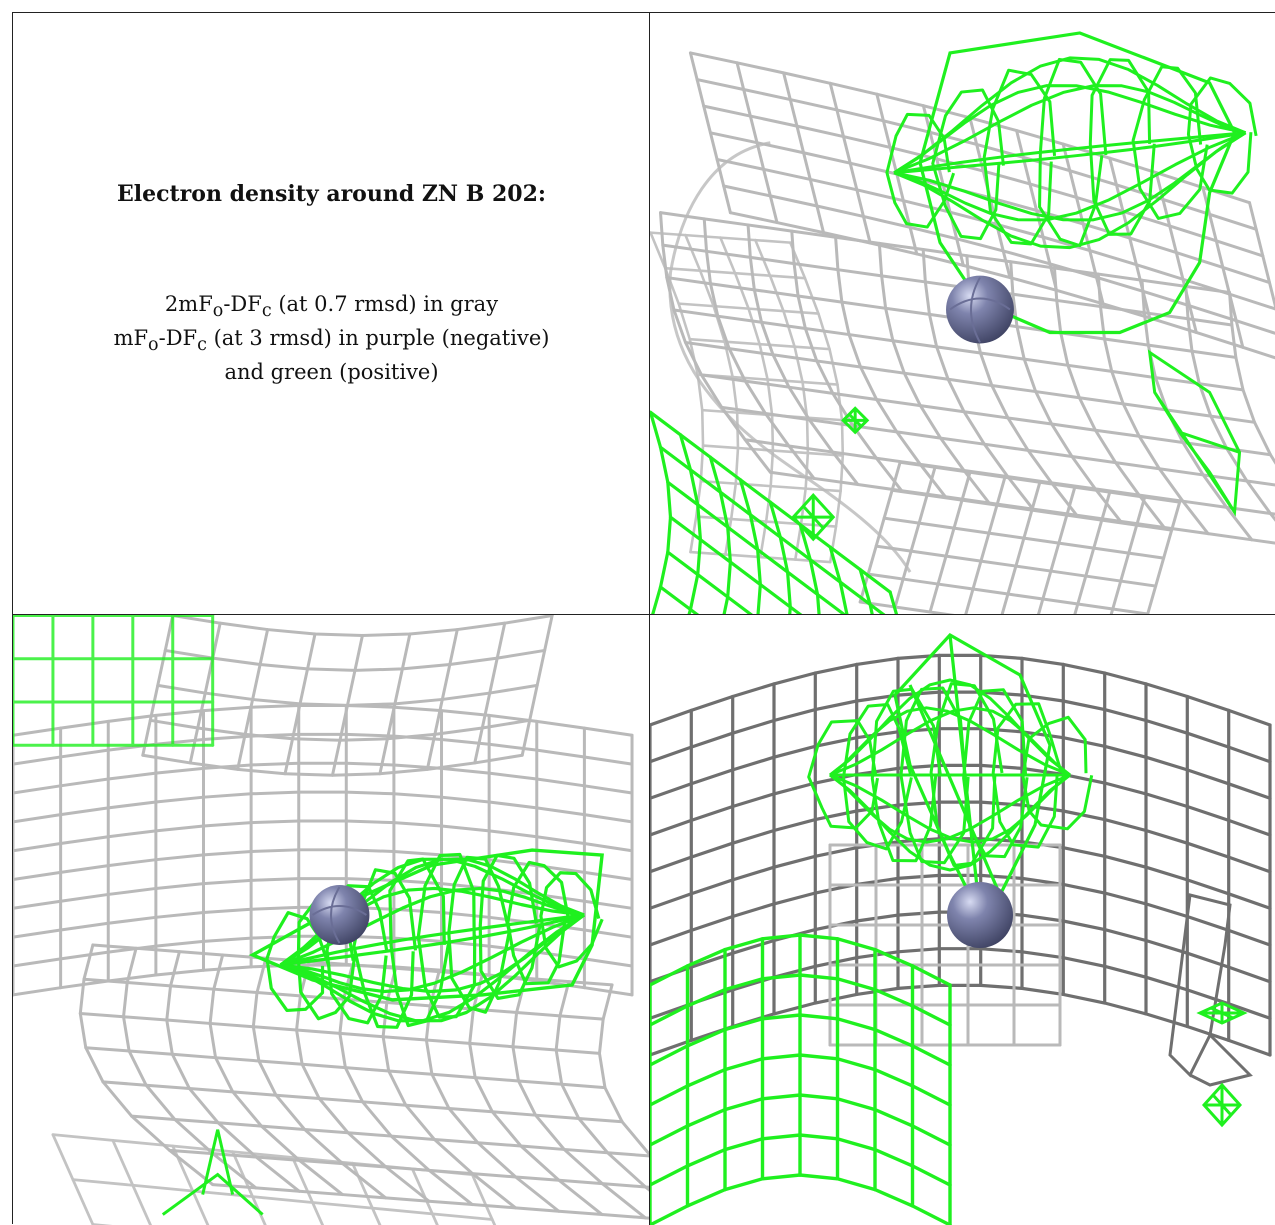  I want to click on gray-contour-arc, so click(790, 357).